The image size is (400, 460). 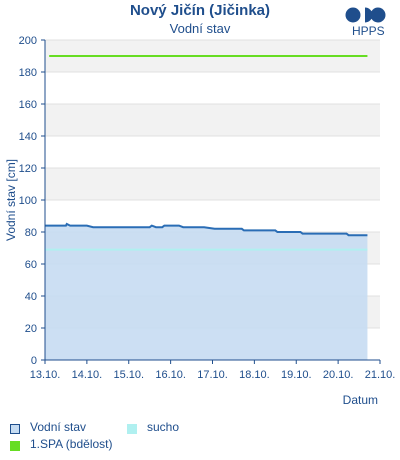 I want to click on legend-label-vodni-stav: Vodní stav, so click(x=58, y=427).